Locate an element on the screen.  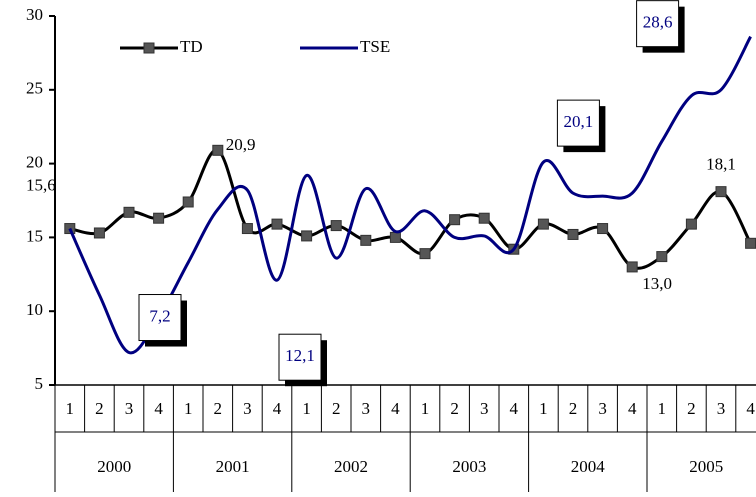
data-label: 18,1 is located at coordinates (721, 164).